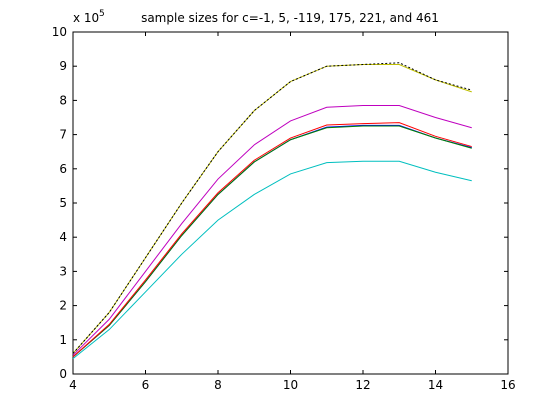 Image resolution: width=560 pixels, height=420 pixels. I want to click on x-tick-label: 14, so click(435, 385).